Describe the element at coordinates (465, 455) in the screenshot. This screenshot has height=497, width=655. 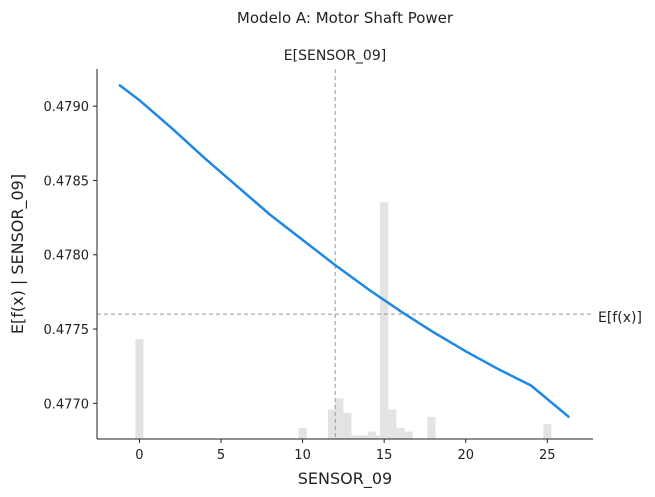
I see `x-tick-label-20: 20` at that location.